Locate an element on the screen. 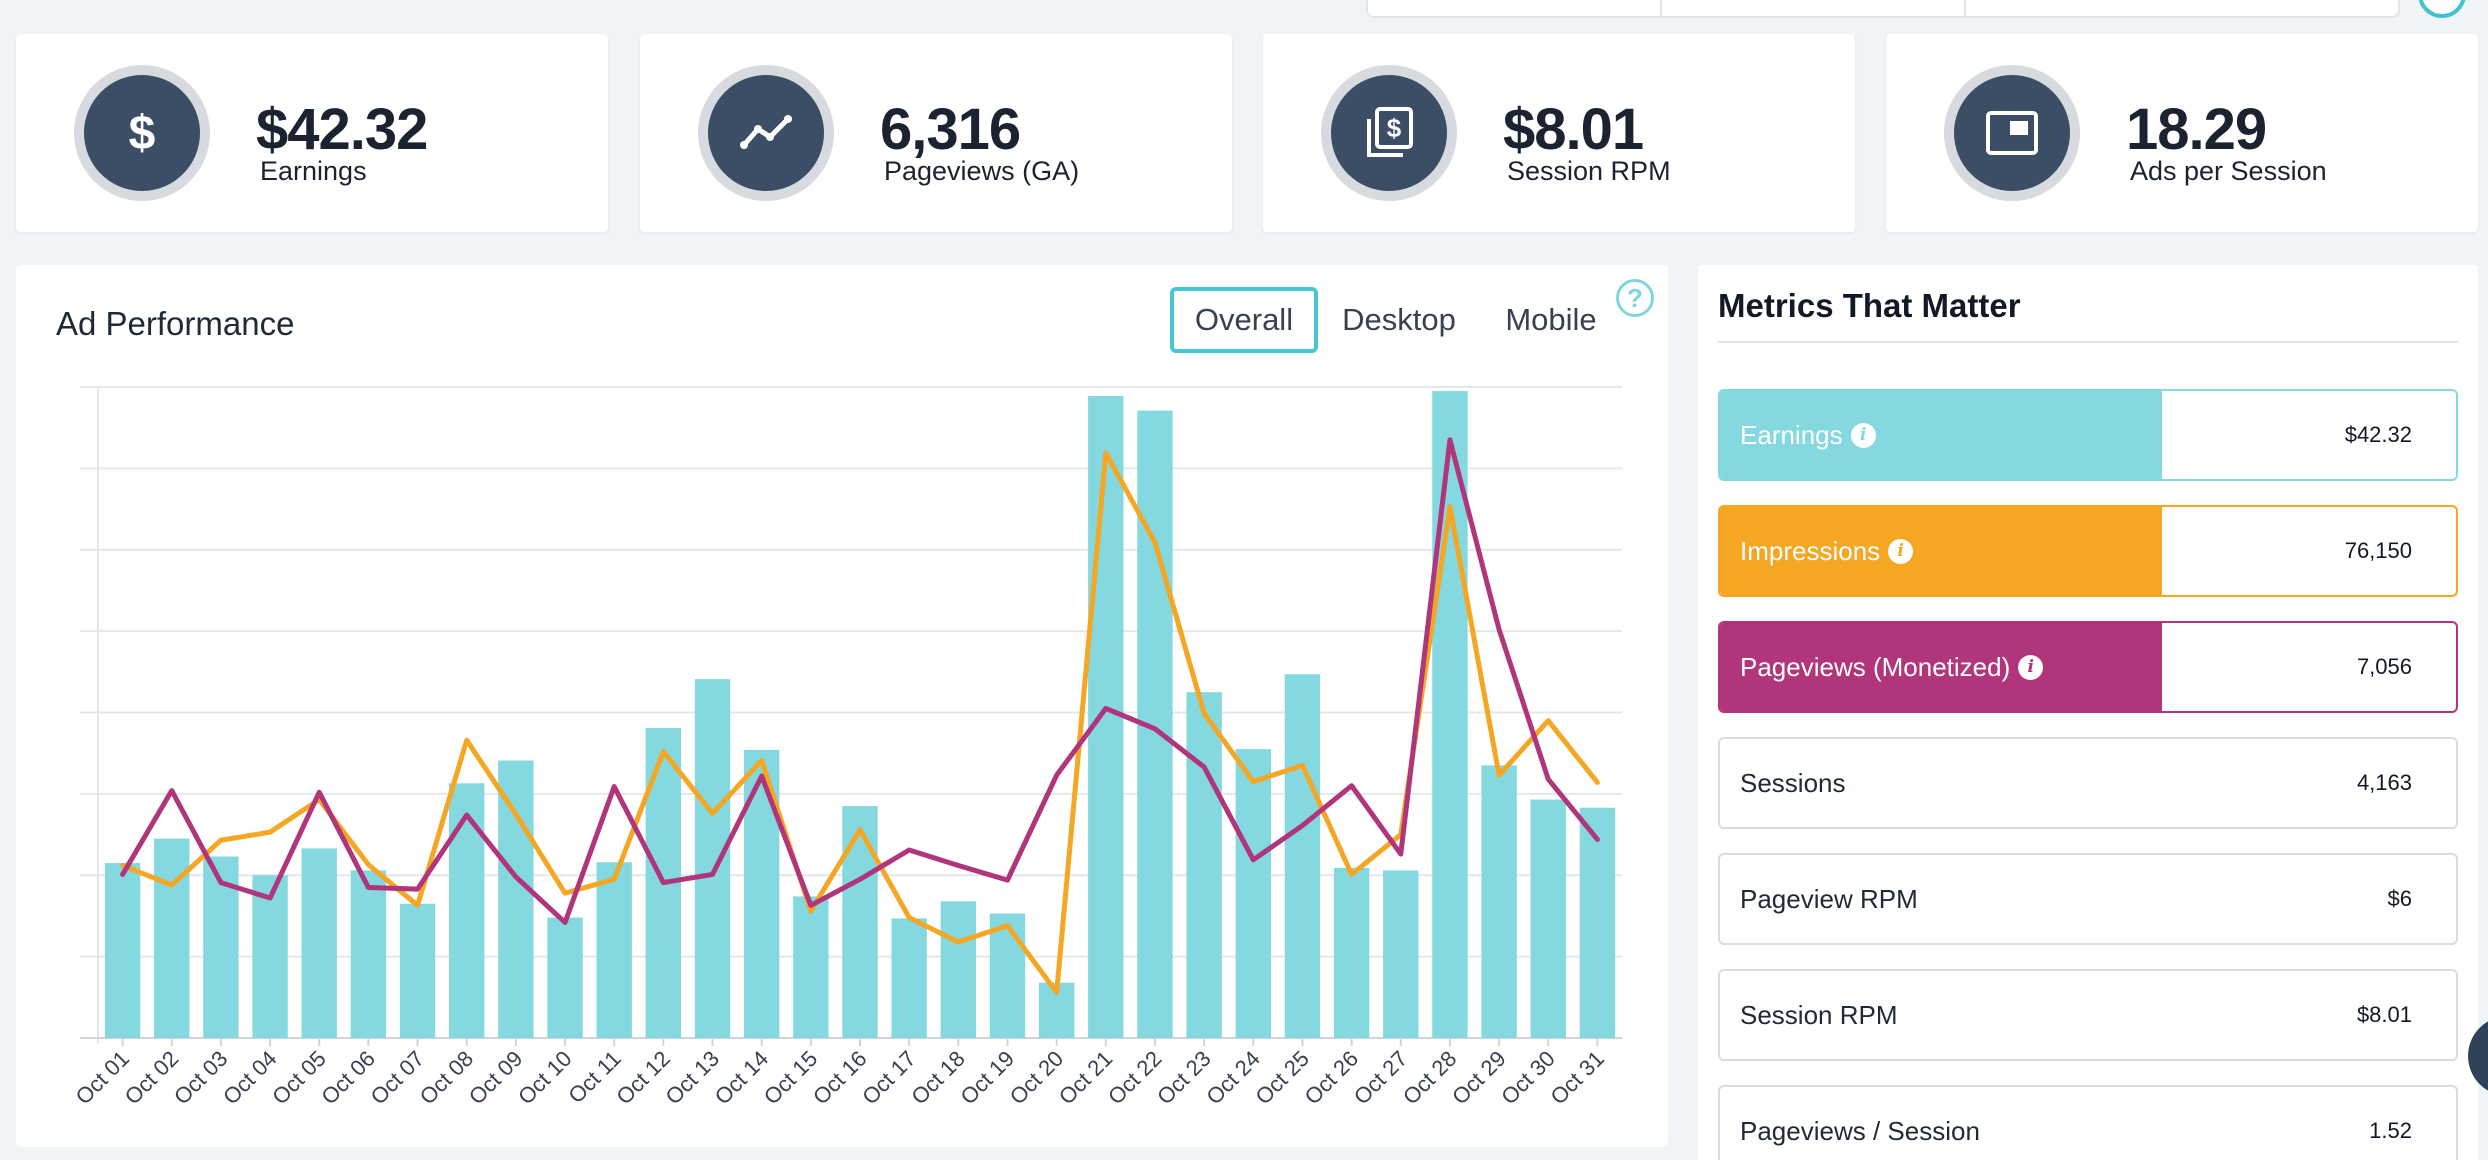 The image size is (2488, 1160). stat-card-earnings: $ $42.32 Earnings is located at coordinates (312, 133).